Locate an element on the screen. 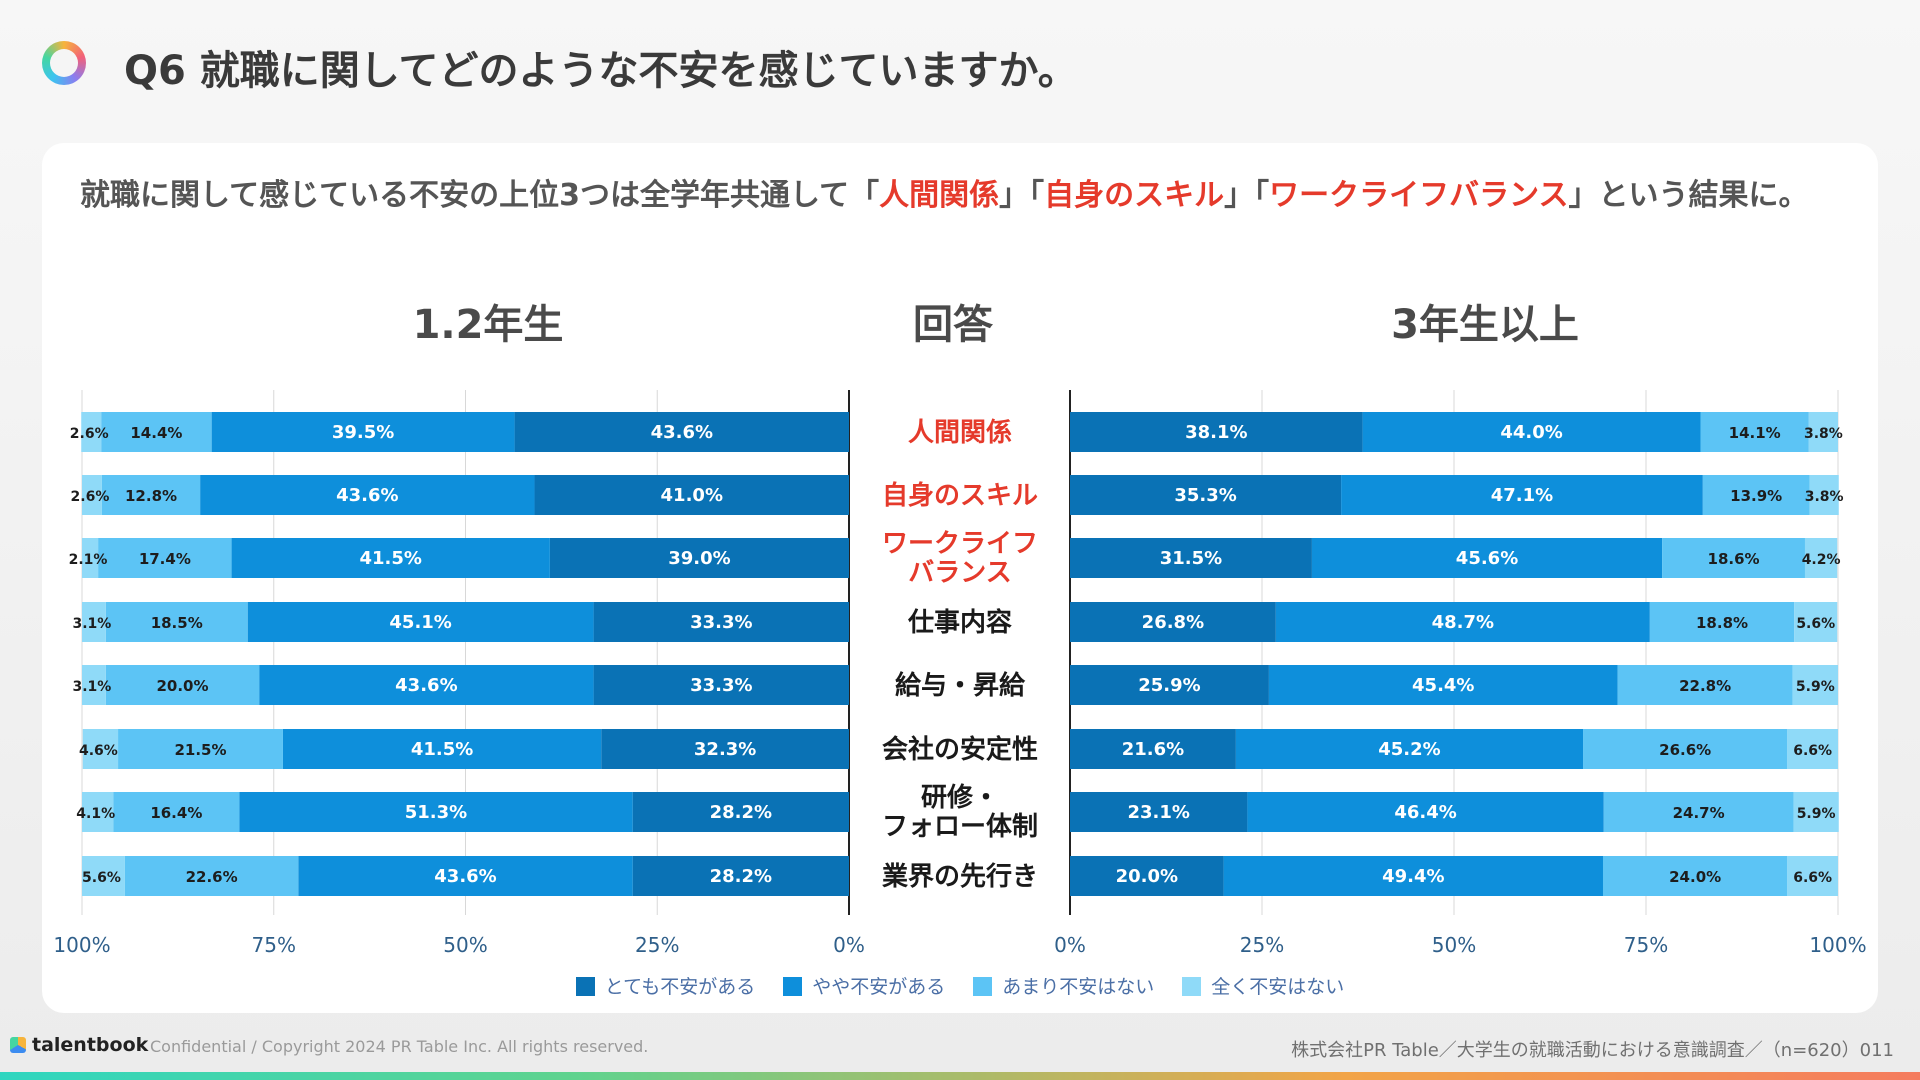 The width and height of the screenshot is (1920, 1080). category-label: 業界の先行き is located at coordinates (960, 876).